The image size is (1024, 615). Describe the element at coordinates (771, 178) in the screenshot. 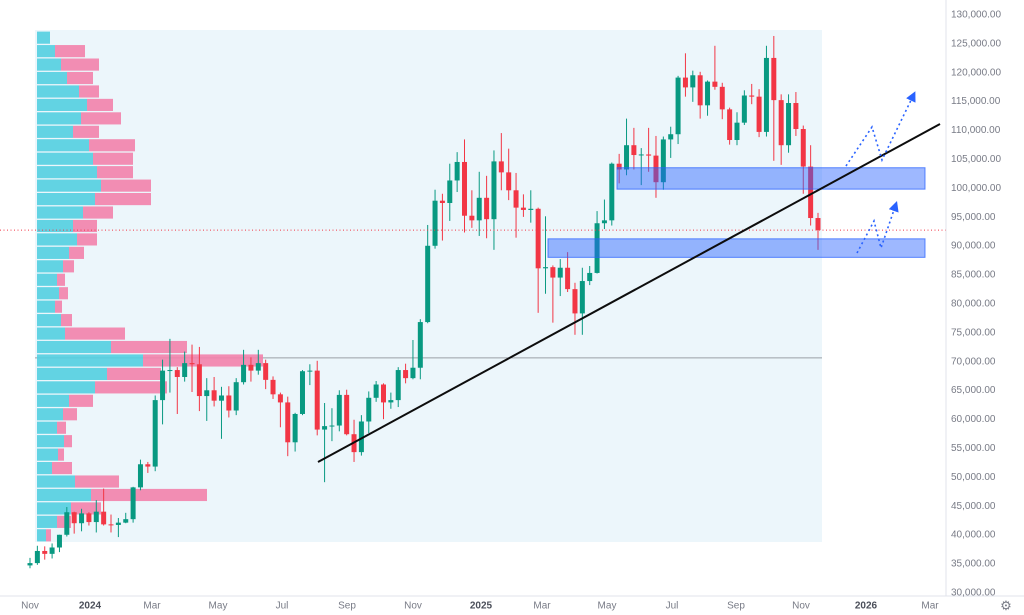

I see `resistance-zone-100k` at that location.